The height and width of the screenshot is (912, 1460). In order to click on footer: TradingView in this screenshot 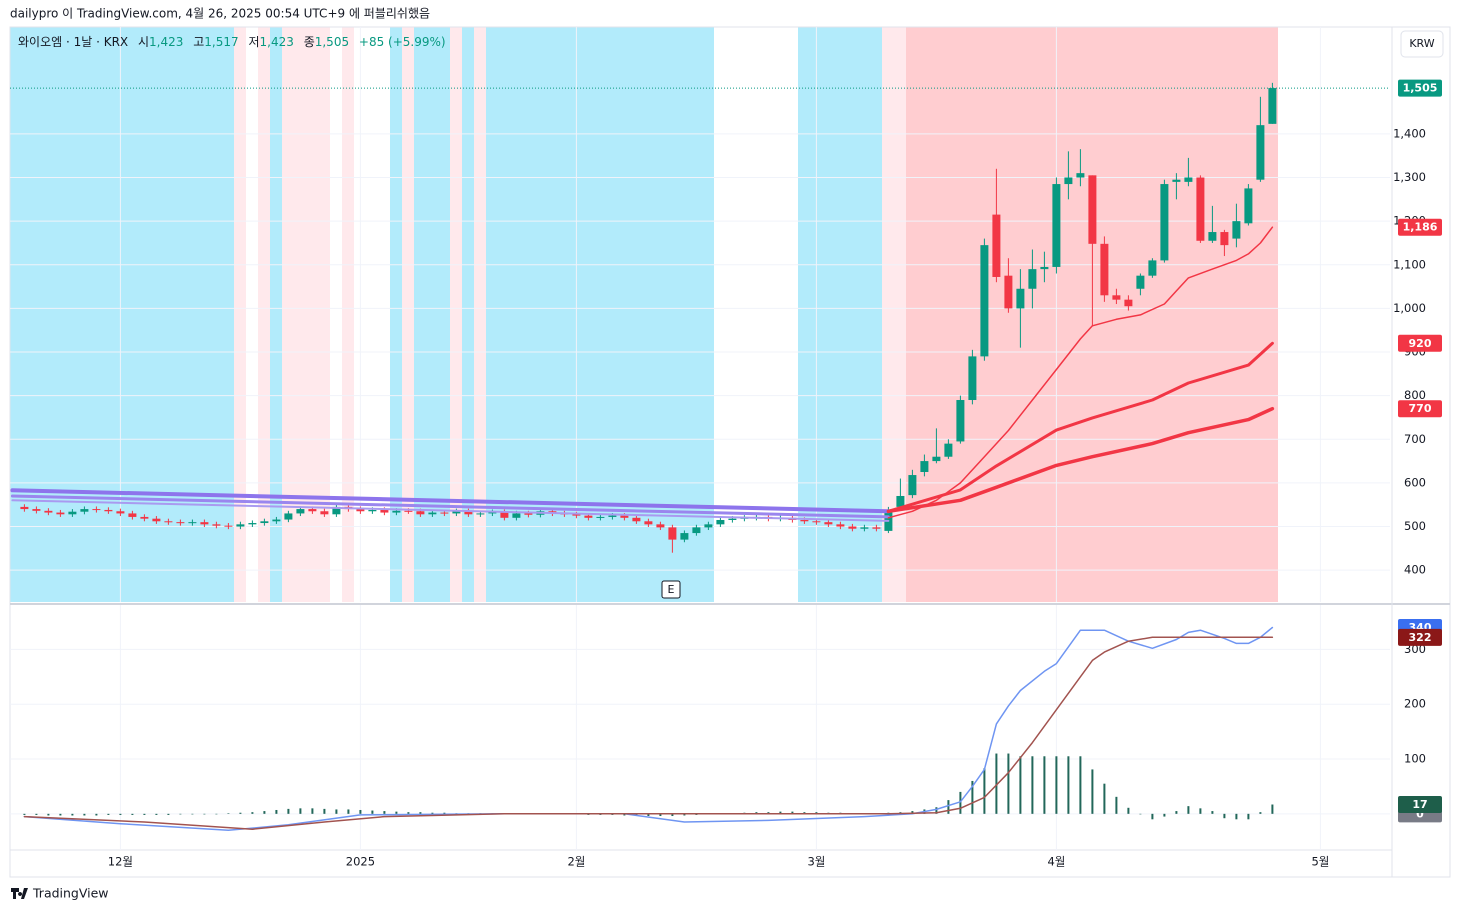, I will do `click(60, 893)`.